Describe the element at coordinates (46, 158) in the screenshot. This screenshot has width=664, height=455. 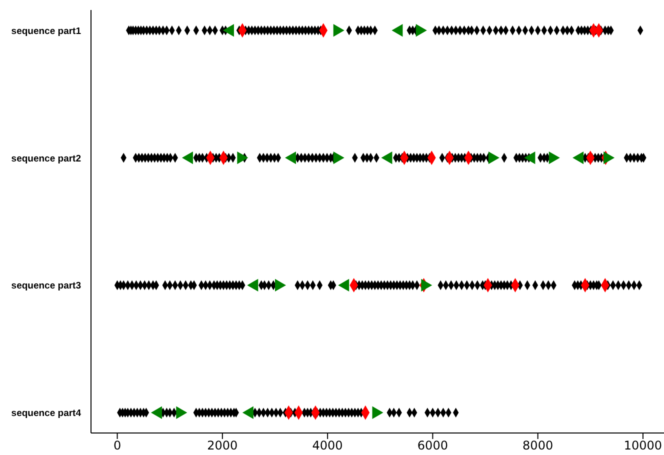
I see `y-tick-label: sequence part2` at that location.